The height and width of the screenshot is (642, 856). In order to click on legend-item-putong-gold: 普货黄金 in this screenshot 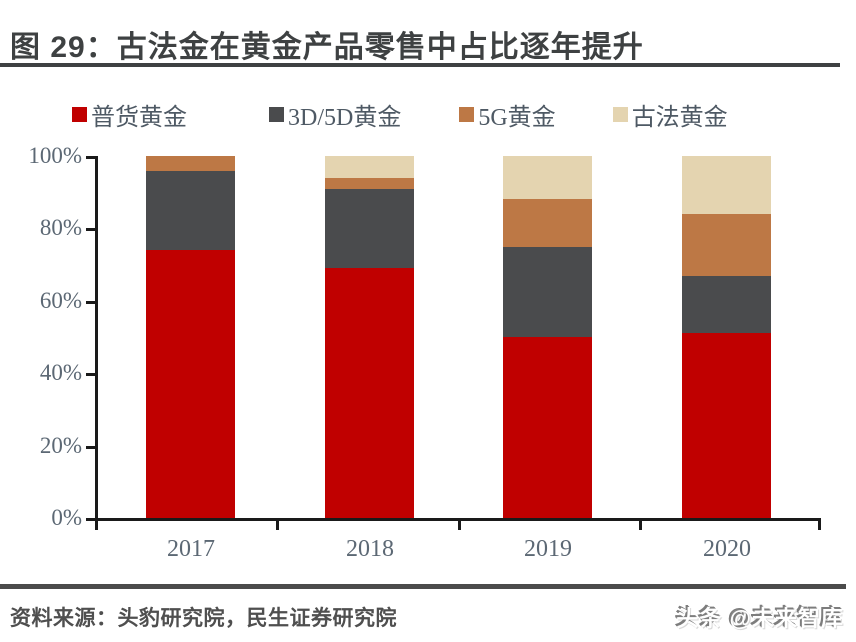, I will do `click(129, 114)`.